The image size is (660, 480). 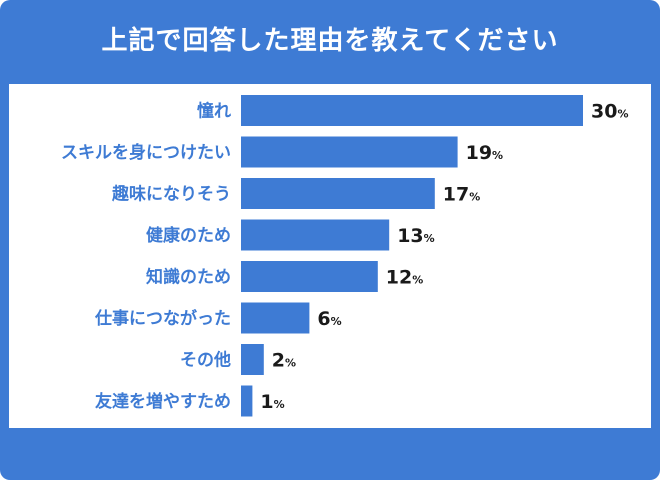 I want to click on category-label: 知識のため, so click(x=188, y=277).